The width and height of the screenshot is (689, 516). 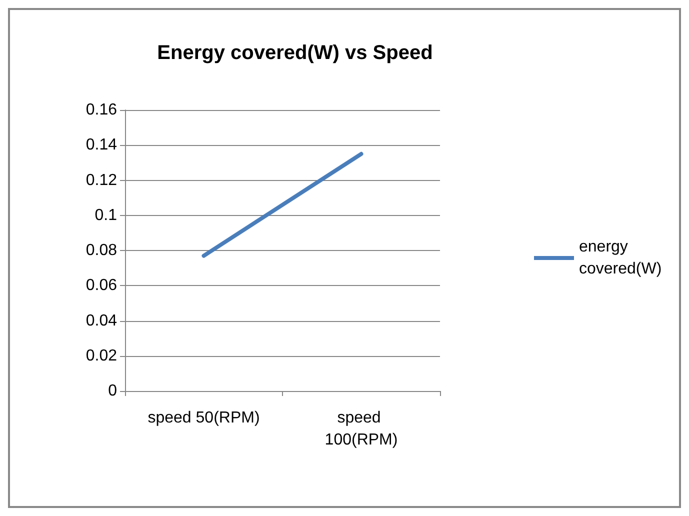 I want to click on y-tick-label: 0.08, so click(x=102, y=250).